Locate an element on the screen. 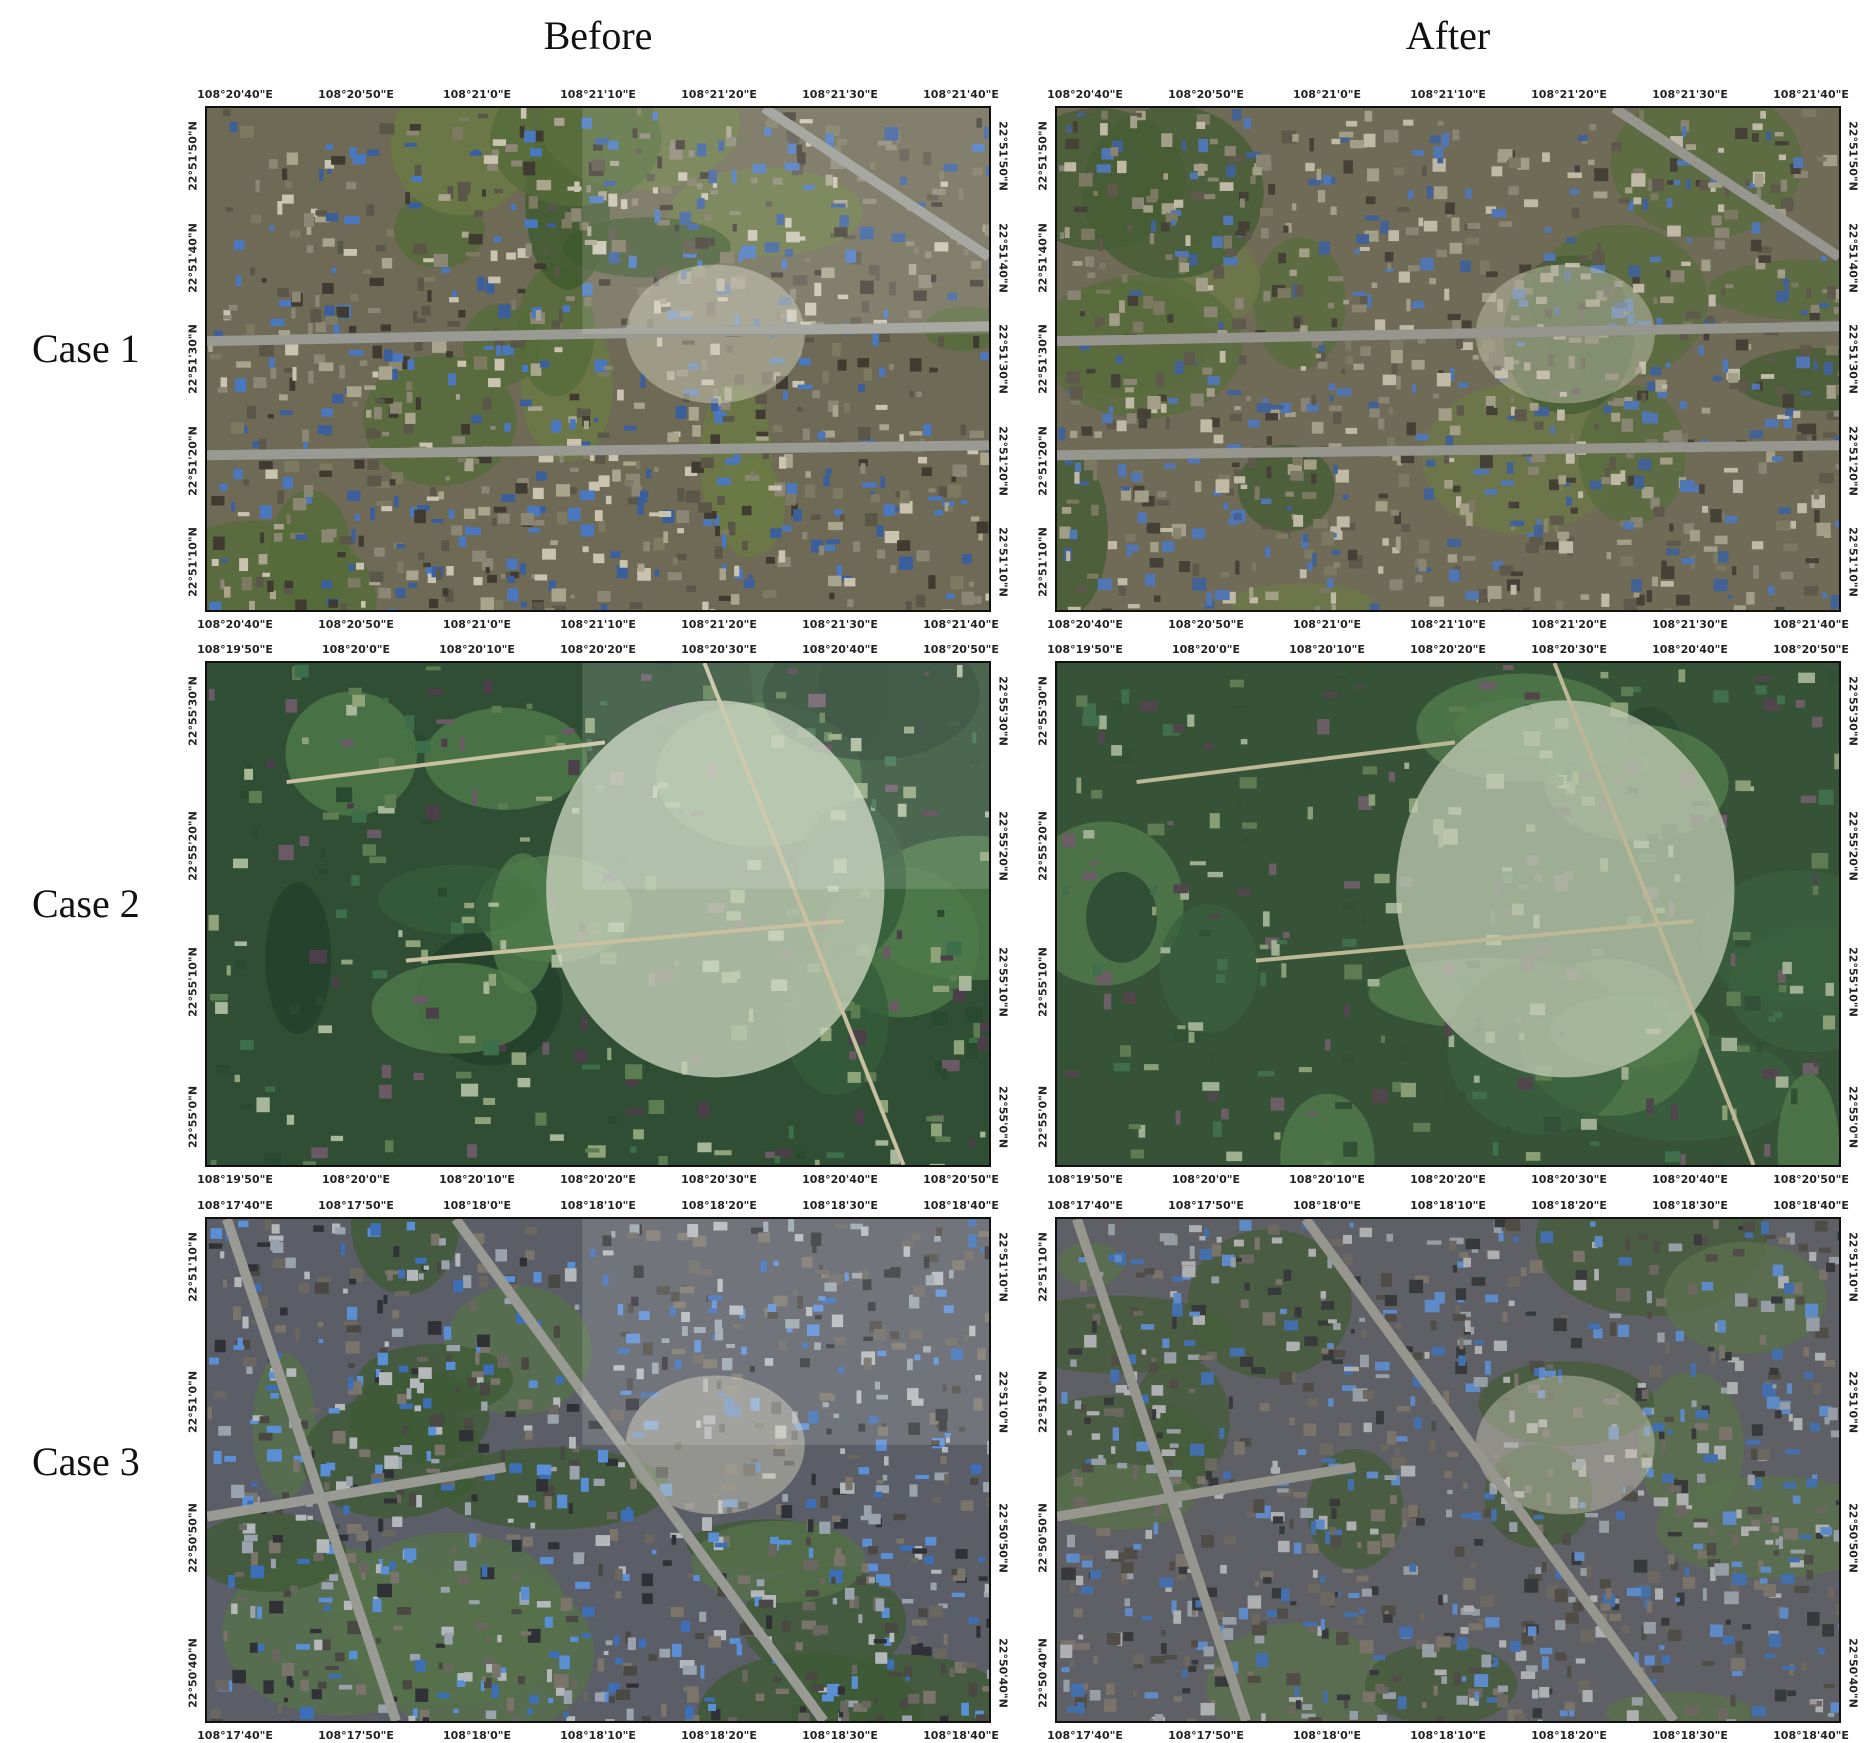 The height and width of the screenshot is (1743, 1876). latitude-tick-label: 22°51'20"N is located at coordinates (1003, 461).